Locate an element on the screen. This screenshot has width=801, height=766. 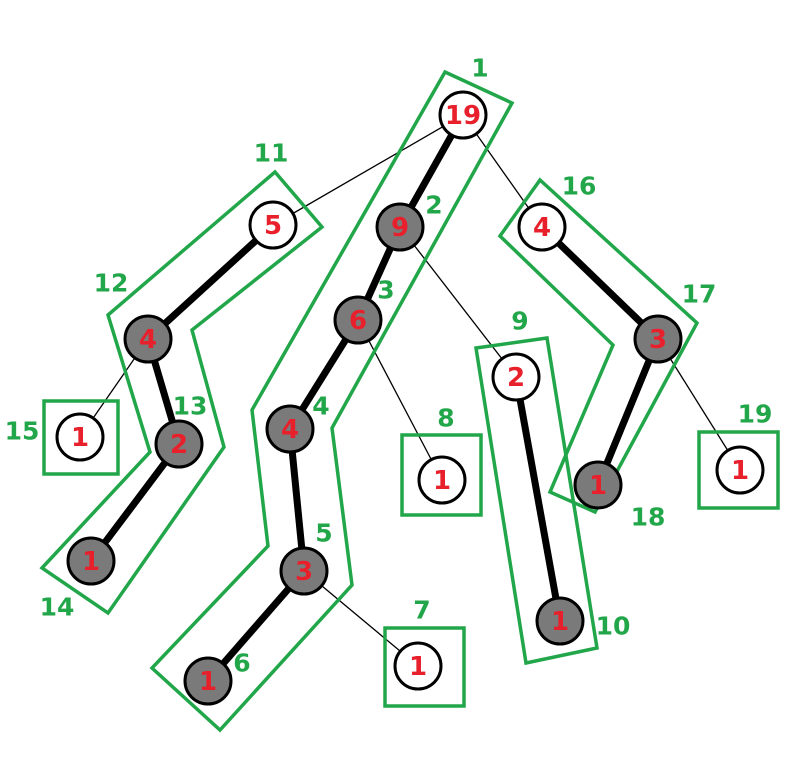
light-node-circle-n1a is located at coordinates (80, 437).